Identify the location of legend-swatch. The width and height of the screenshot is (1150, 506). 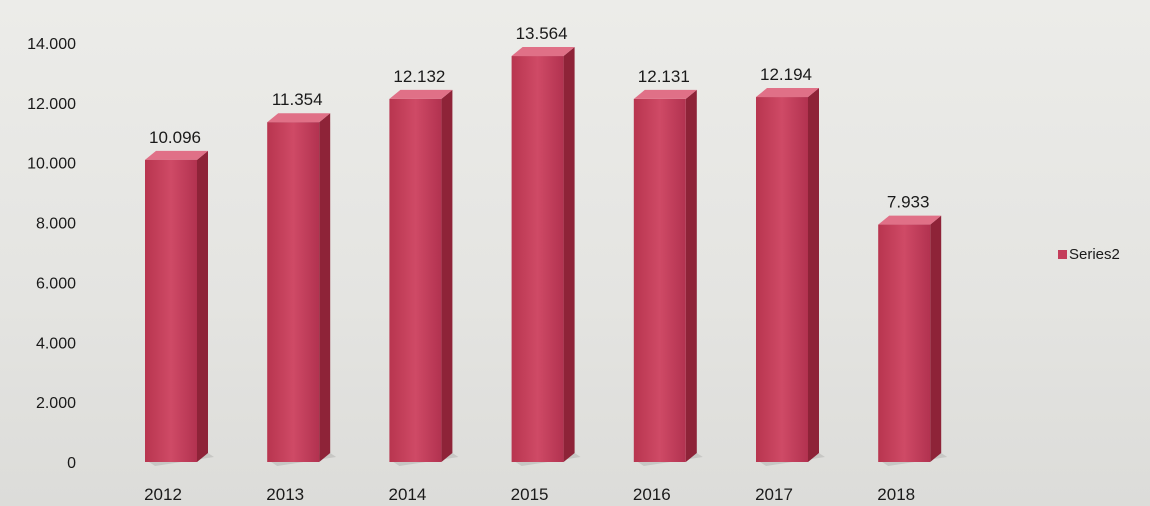
(1062, 254).